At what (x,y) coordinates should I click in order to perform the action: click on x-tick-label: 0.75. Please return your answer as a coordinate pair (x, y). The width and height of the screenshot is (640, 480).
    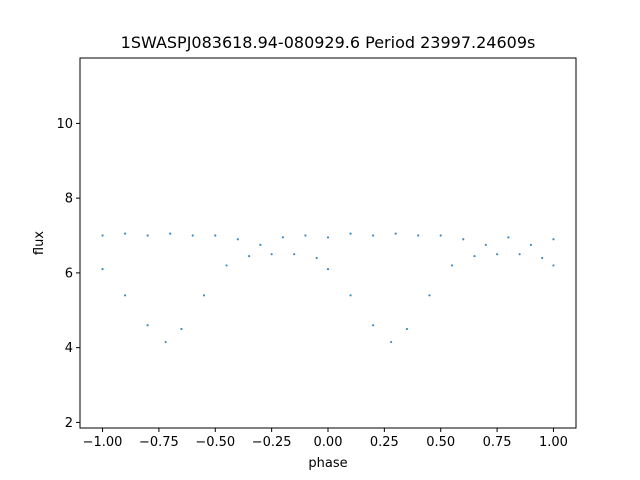
    Looking at the image, I should click on (497, 442).